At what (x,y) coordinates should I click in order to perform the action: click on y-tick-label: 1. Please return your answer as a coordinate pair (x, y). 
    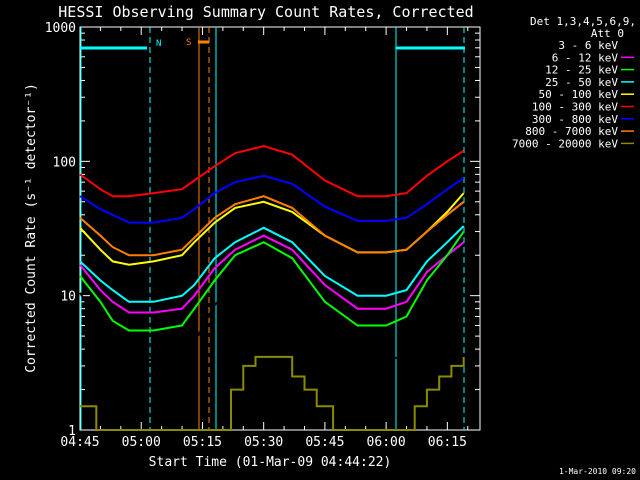
    Looking at the image, I should click on (72, 431).